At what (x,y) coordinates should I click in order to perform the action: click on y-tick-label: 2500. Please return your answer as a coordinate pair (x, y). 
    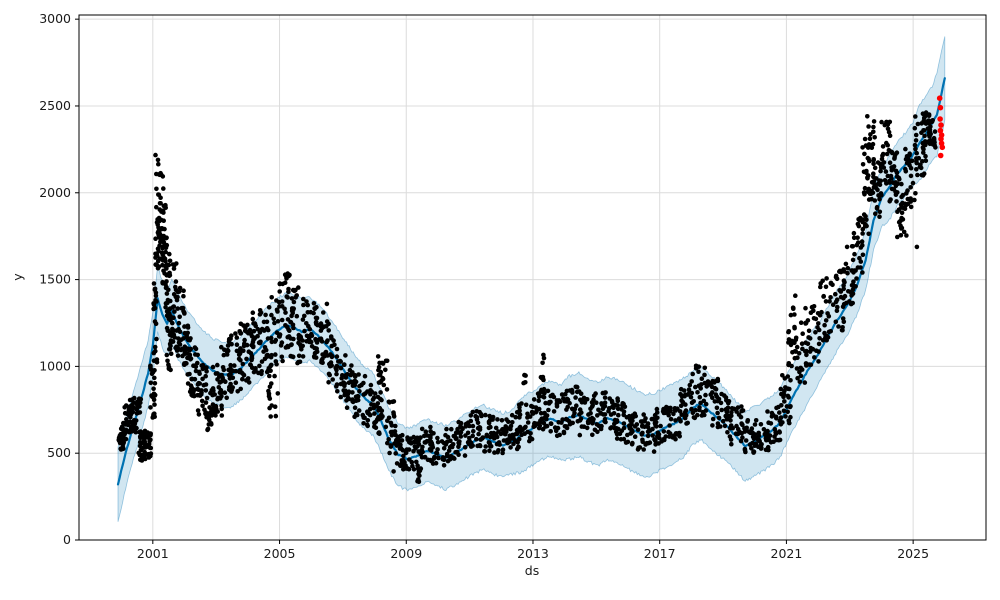
    Looking at the image, I should click on (55, 105).